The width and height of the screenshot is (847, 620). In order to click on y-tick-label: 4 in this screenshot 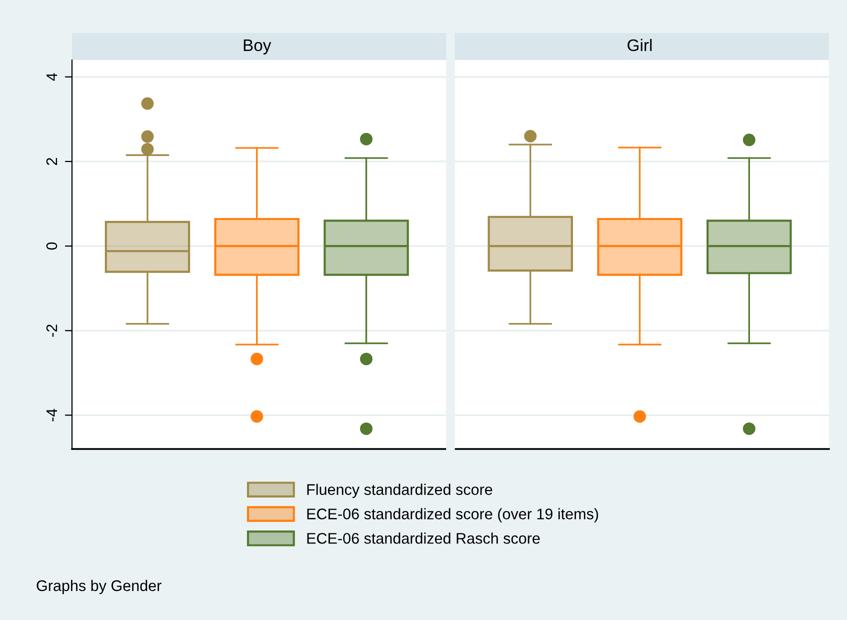, I will do `click(52, 77)`.